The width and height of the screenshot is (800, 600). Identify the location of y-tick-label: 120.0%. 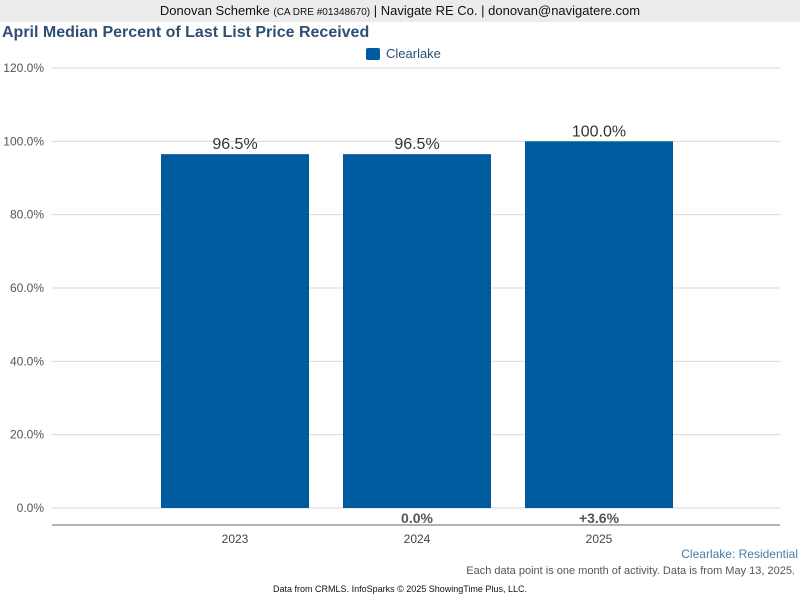
(23, 68).